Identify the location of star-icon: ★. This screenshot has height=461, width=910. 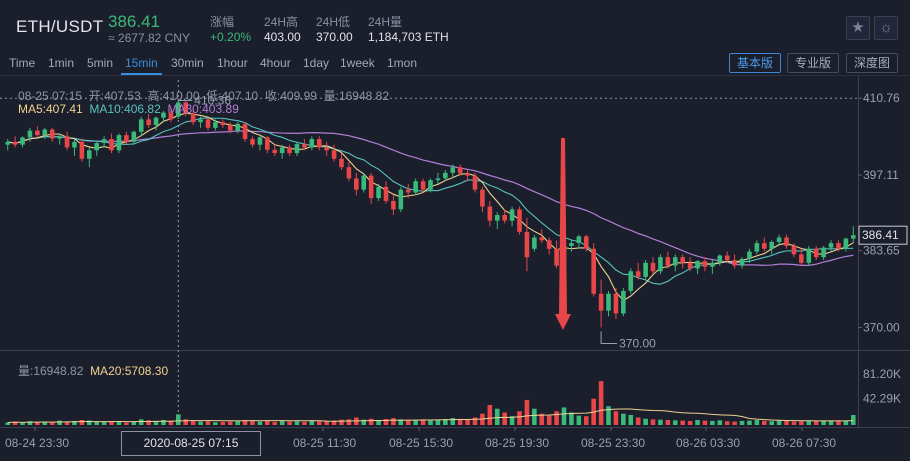
(858, 28).